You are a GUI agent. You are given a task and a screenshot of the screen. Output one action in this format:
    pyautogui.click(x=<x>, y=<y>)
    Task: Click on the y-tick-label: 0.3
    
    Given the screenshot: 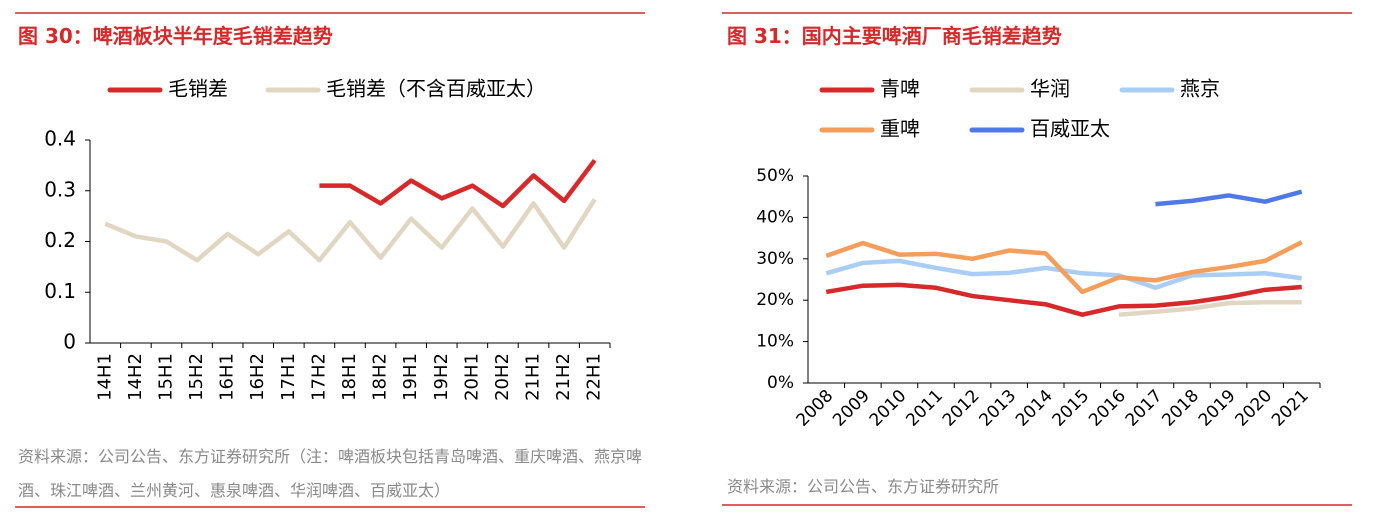 What is the action you would take?
    pyautogui.click(x=60, y=189)
    